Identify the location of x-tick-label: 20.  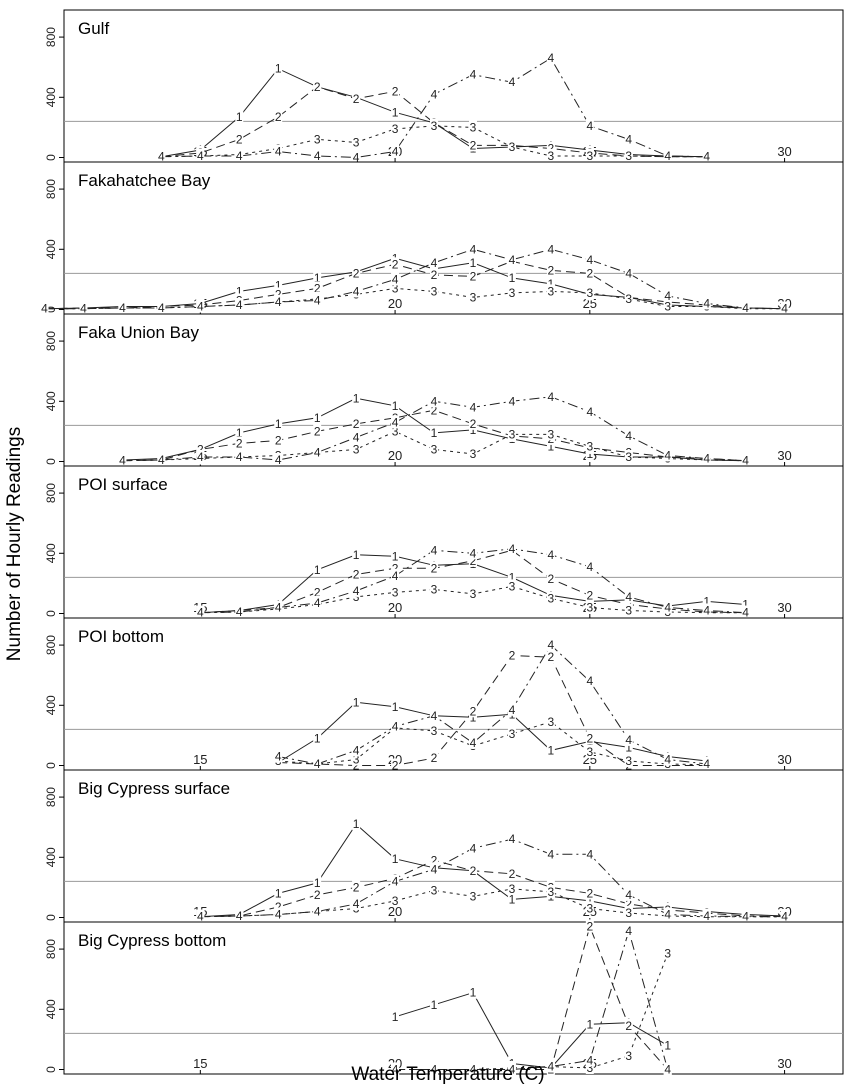
(395, 455).